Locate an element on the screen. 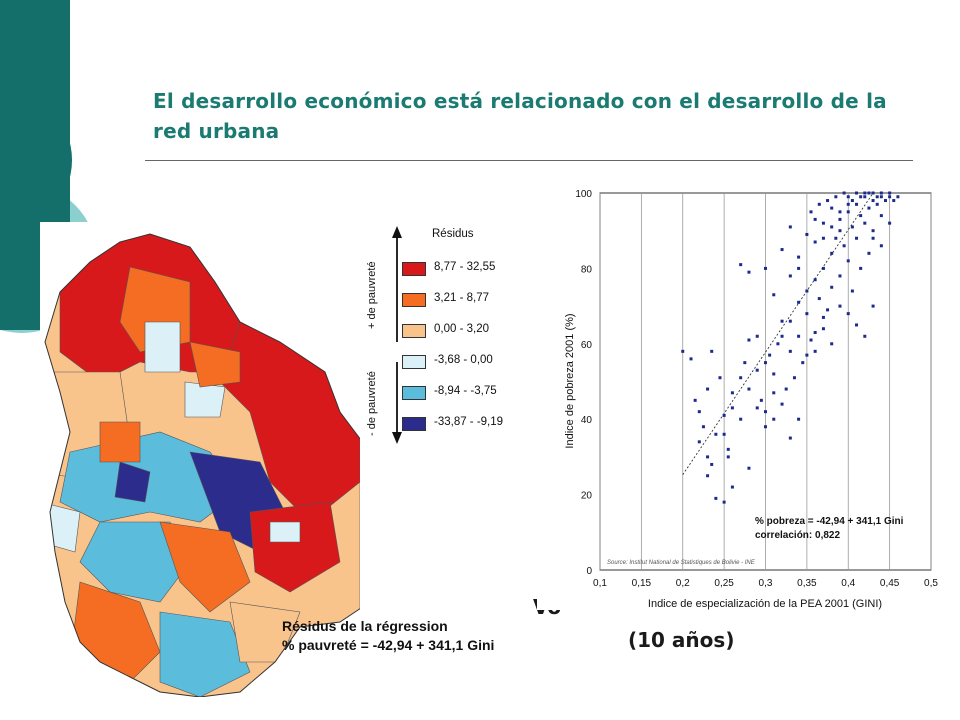 The image size is (960, 720). y-axis-label: Indice de pobreza 2001 (%) is located at coordinates (570, 380).